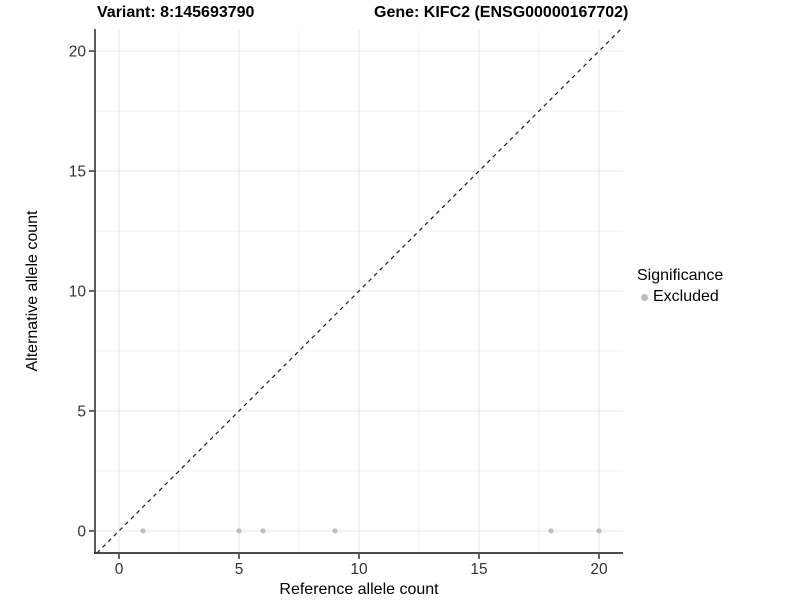 This screenshot has height=600, width=800. What do you see at coordinates (32, 291) in the screenshot?
I see `y-axis-title: Alternative allele count` at bounding box center [32, 291].